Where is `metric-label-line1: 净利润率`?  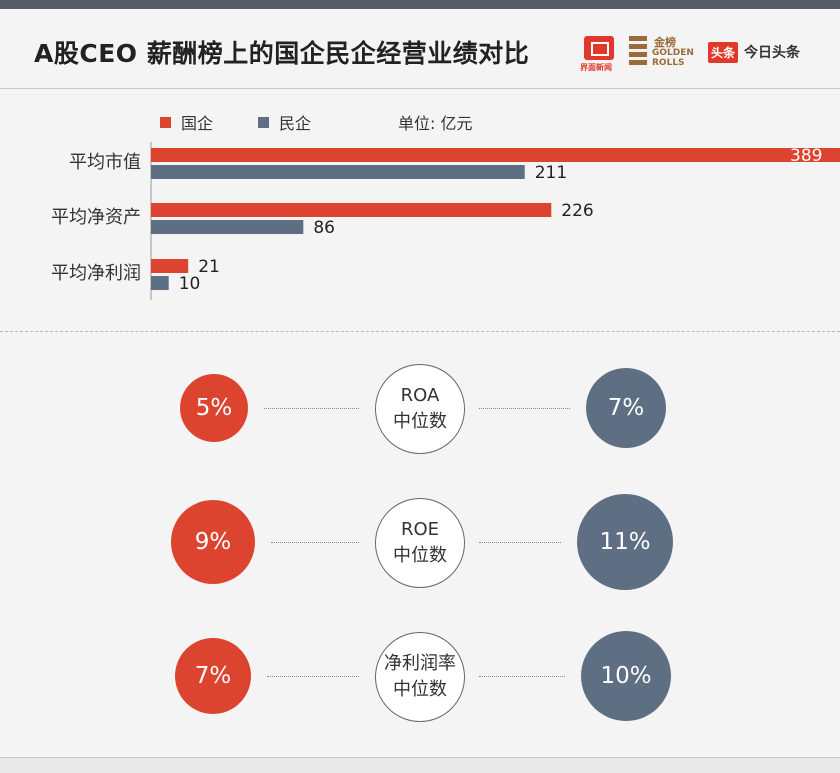
metric-label-line1: 净利润率 is located at coordinates (420, 663).